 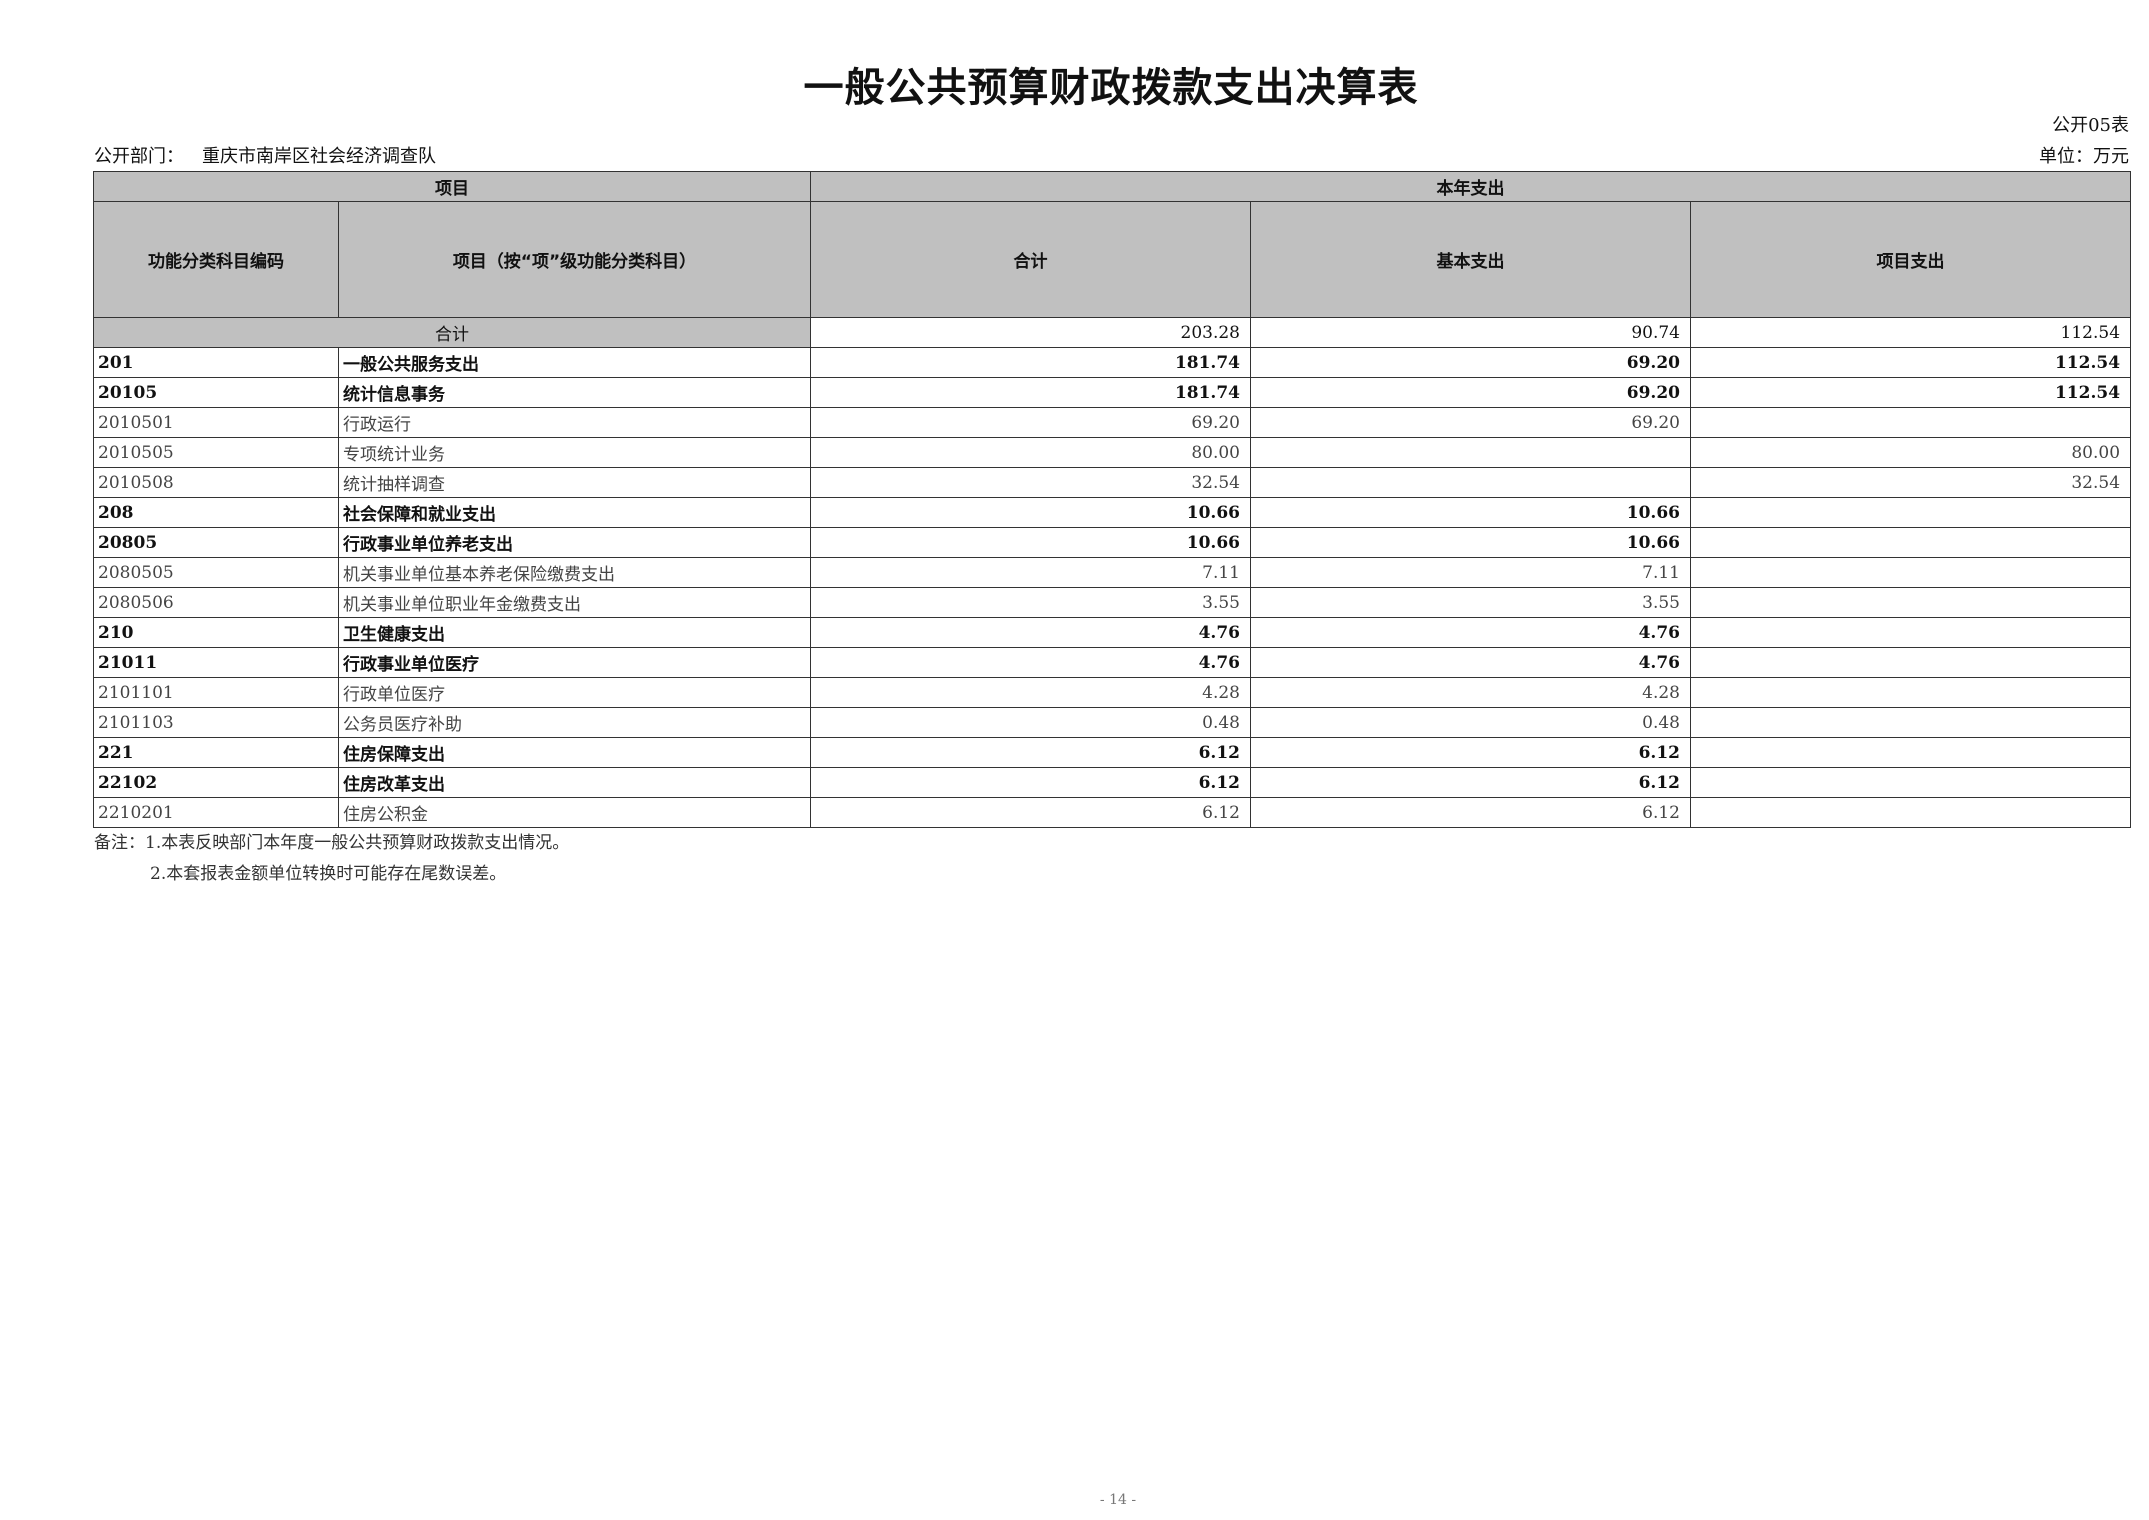 I want to click on row-name: 住房改革支出, so click(x=574, y=782).